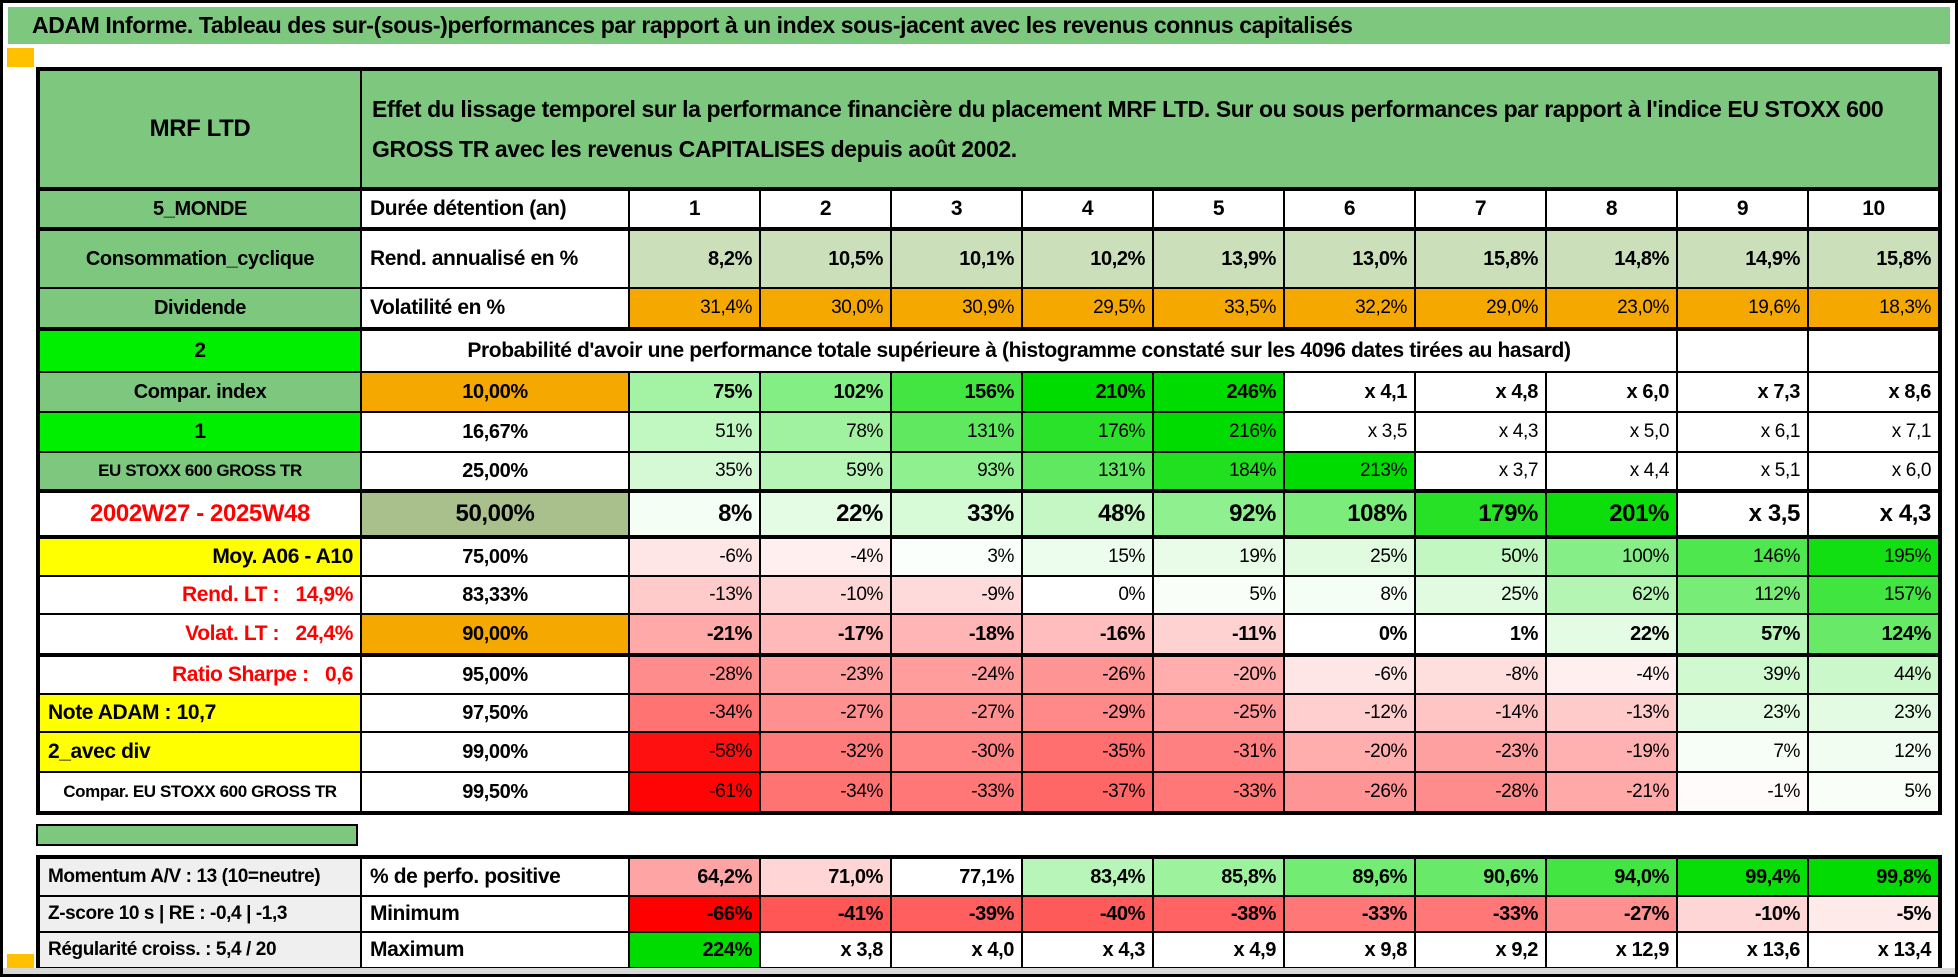 This screenshot has width=1958, height=977. I want to click on left-label-cell: Moy. A06 - A10, so click(200, 557).